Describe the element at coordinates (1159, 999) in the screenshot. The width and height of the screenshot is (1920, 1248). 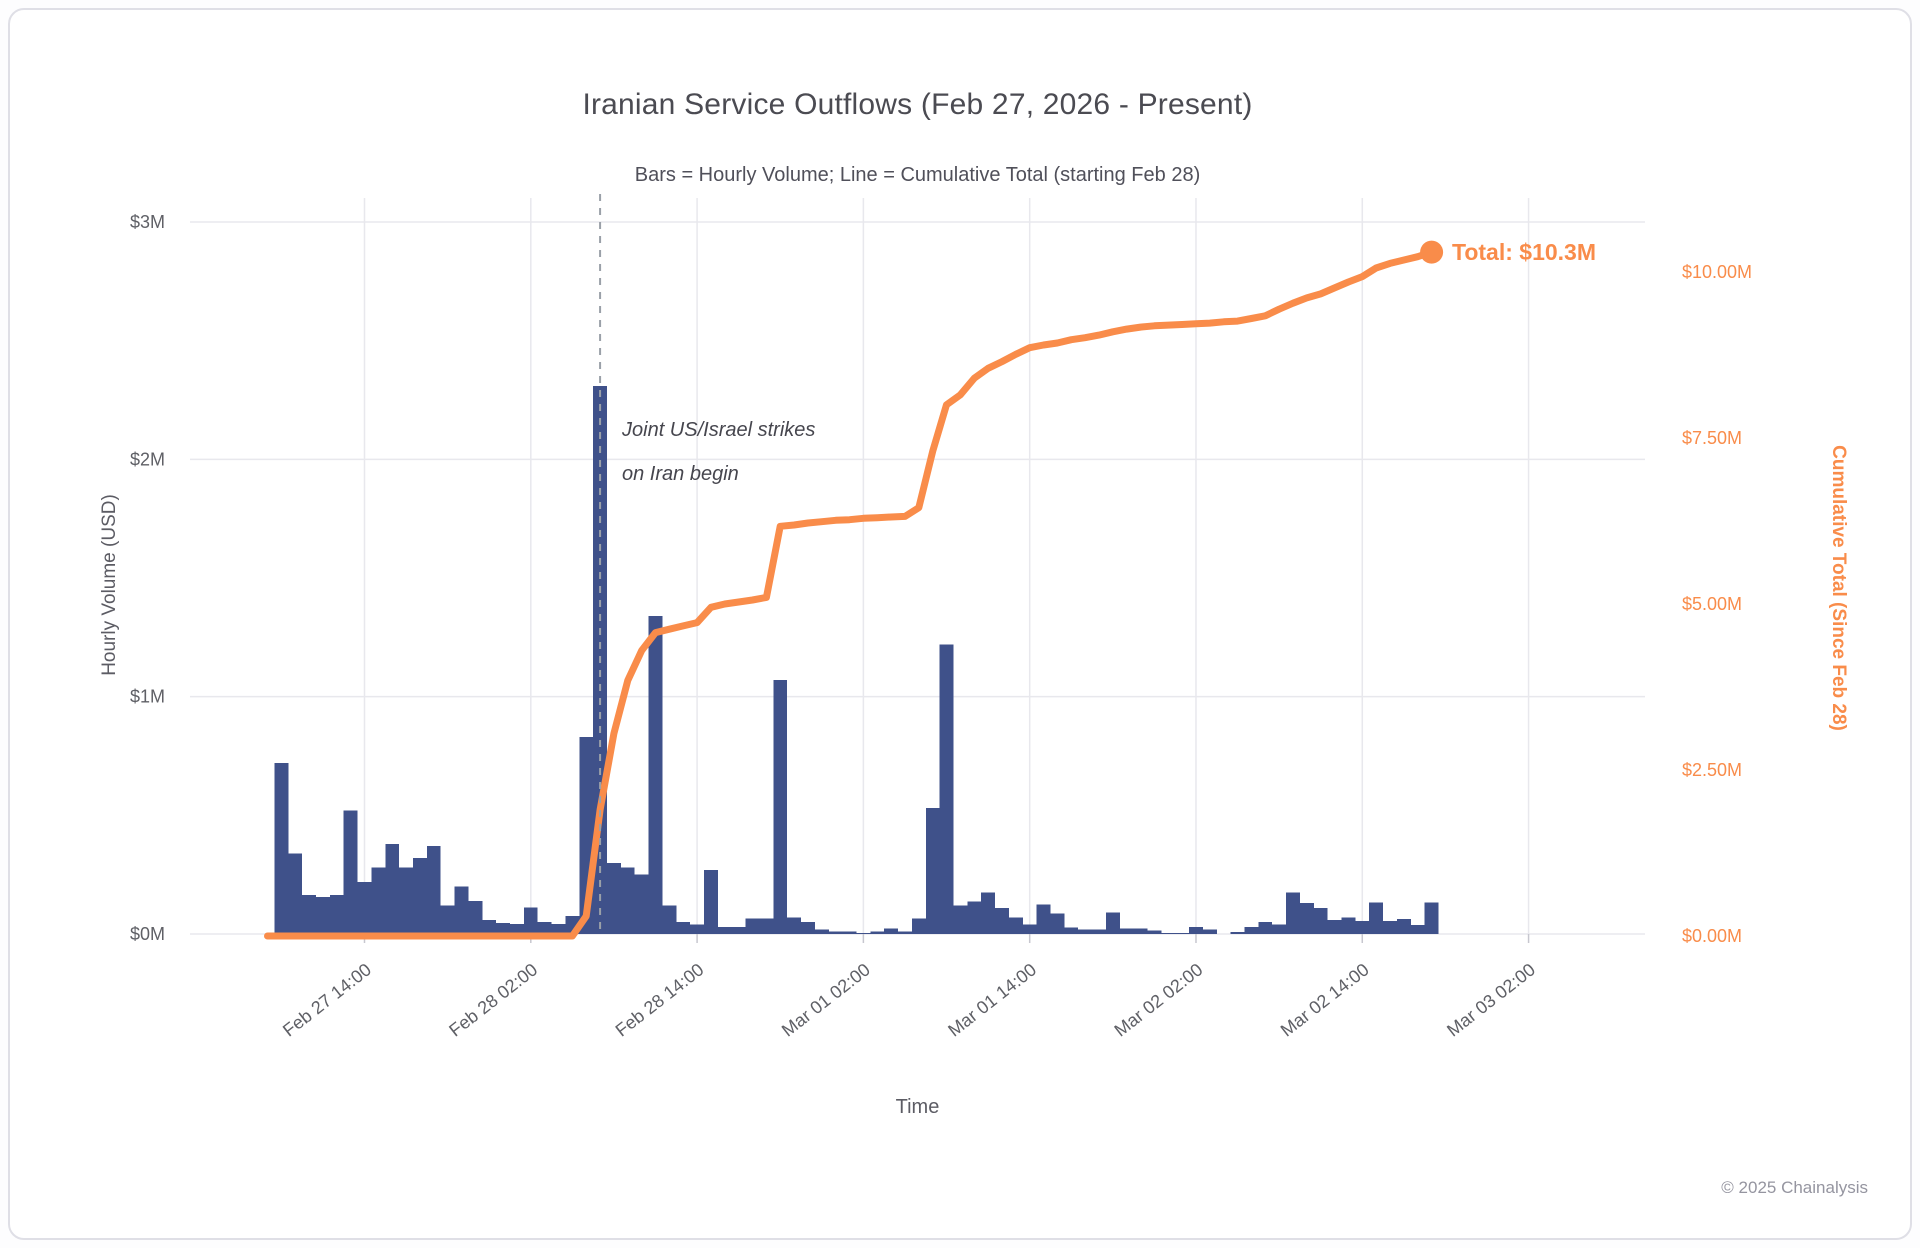
I see `x-axis-tick-label: Mar 02 02:00` at that location.